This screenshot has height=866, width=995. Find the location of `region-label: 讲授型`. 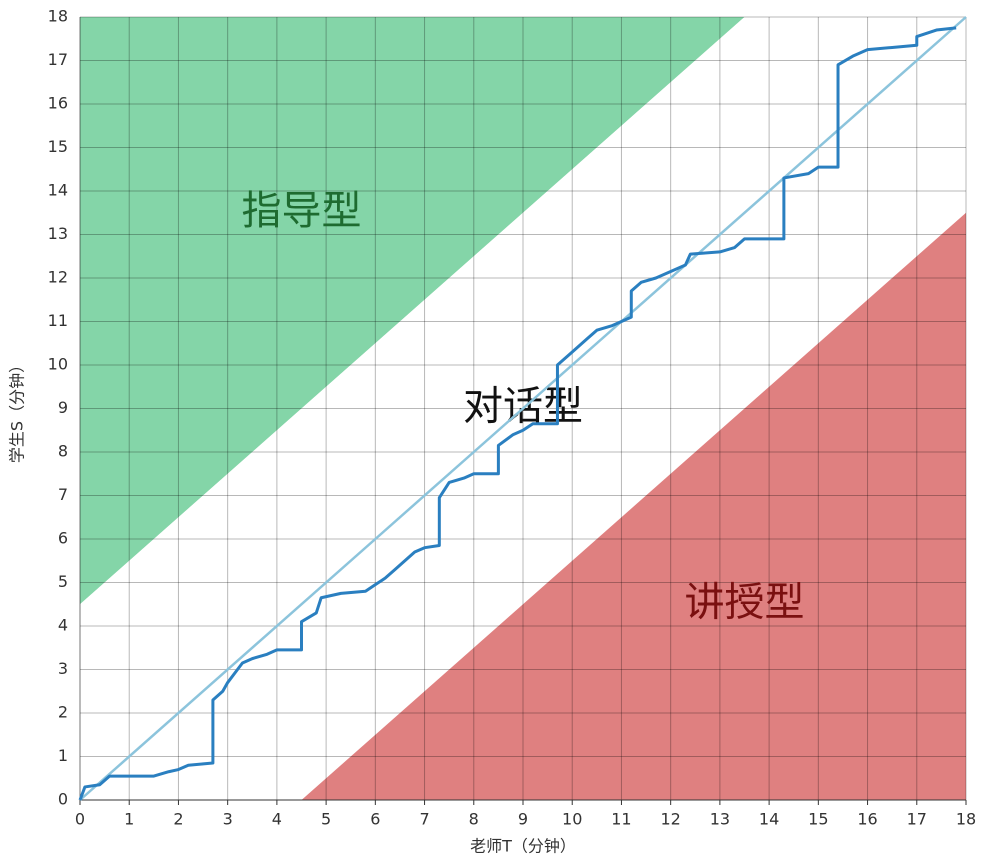

region-label: 讲授型 is located at coordinates (745, 602).